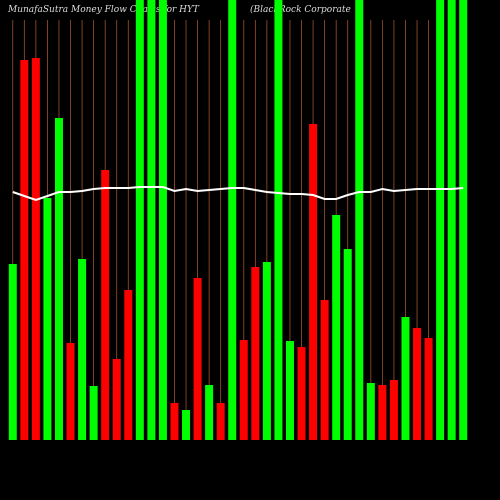  Describe the element at coordinates (238, 194) in the screenshot. I see `money-flow-line` at that location.